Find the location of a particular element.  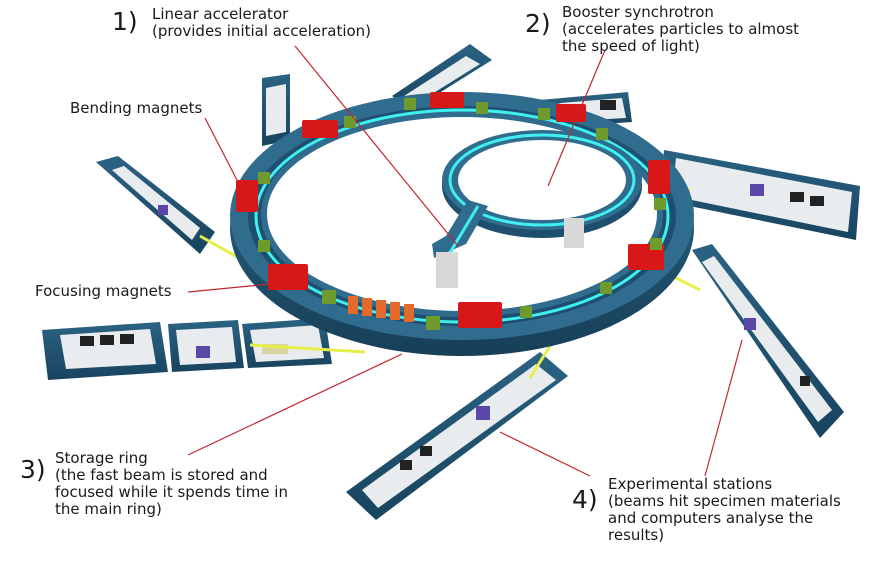

label-stations-desc-2: and computers analyse the is located at coordinates (711, 518).